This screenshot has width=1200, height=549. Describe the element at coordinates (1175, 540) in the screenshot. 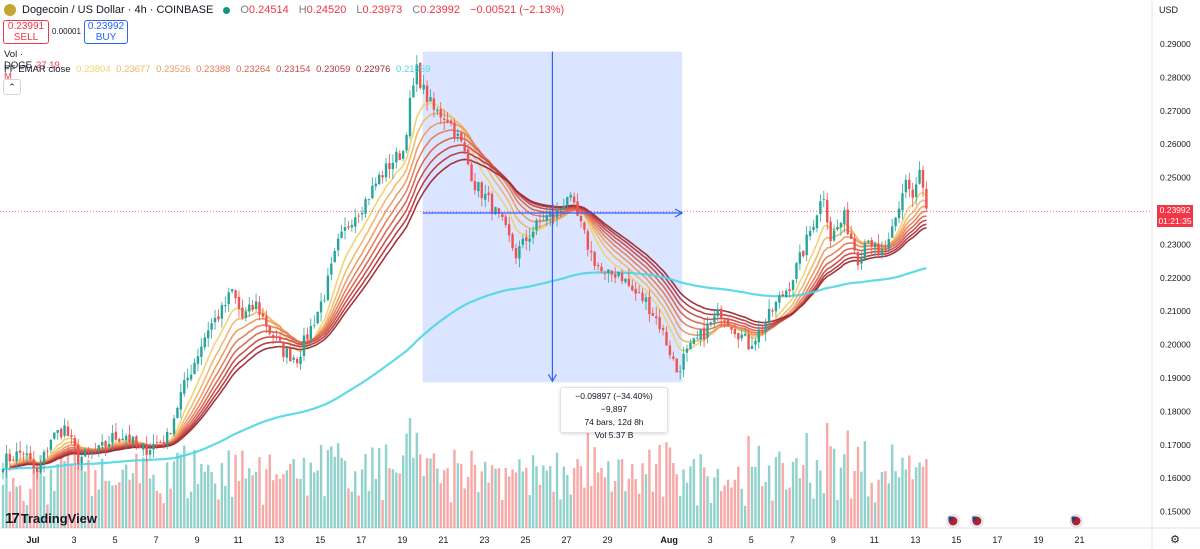

I see `gear-icon: ⚙` at that location.